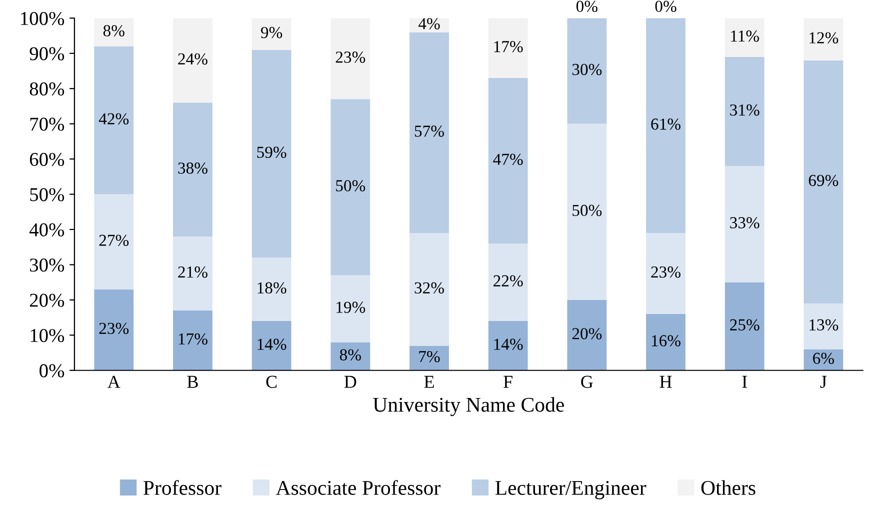 Image resolution: width=876 pixels, height=518 pixels. I want to click on x-tick-label: C, so click(271, 382).